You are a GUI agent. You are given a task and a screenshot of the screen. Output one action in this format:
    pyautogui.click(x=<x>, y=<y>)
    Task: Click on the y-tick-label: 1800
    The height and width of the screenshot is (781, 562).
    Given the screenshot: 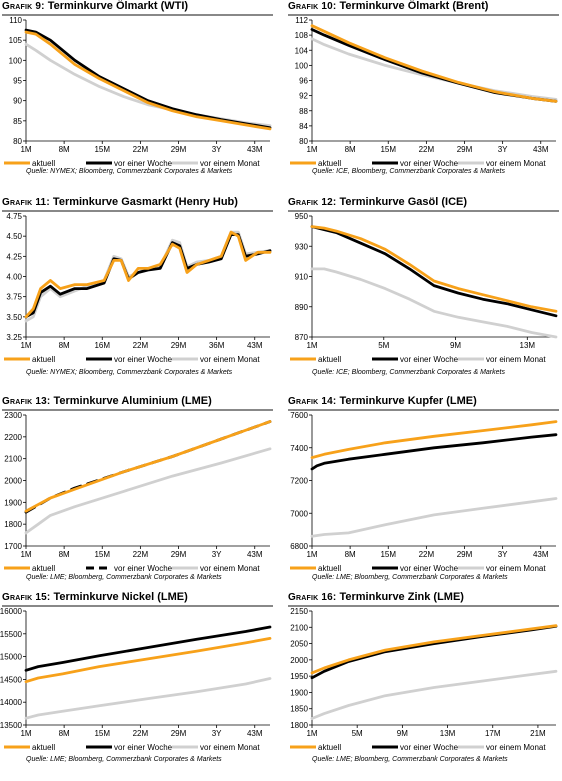 What is the action you would take?
    pyautogui.click(x=13, y=524)
    